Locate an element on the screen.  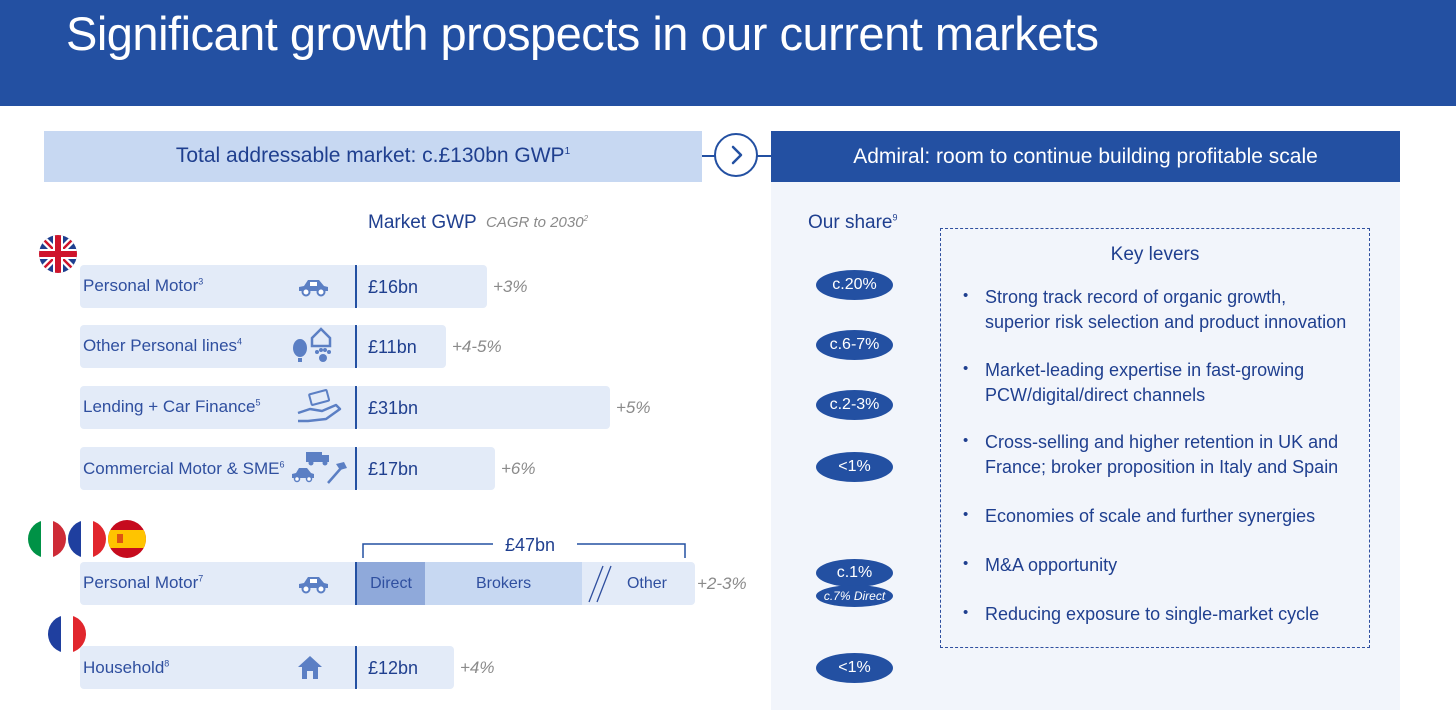
lever-item: Economies of scale and further synergies is located at coordinates (1150, 516).